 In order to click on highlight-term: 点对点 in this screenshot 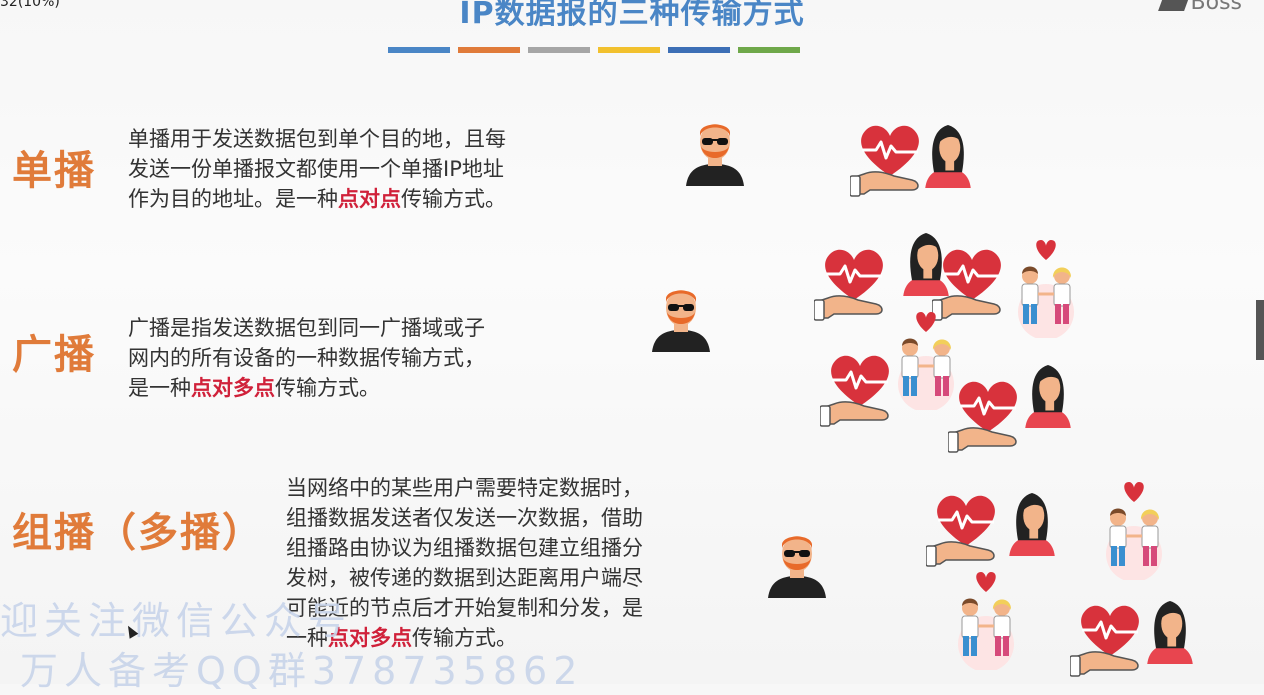, I will do `click(369, 199)`.